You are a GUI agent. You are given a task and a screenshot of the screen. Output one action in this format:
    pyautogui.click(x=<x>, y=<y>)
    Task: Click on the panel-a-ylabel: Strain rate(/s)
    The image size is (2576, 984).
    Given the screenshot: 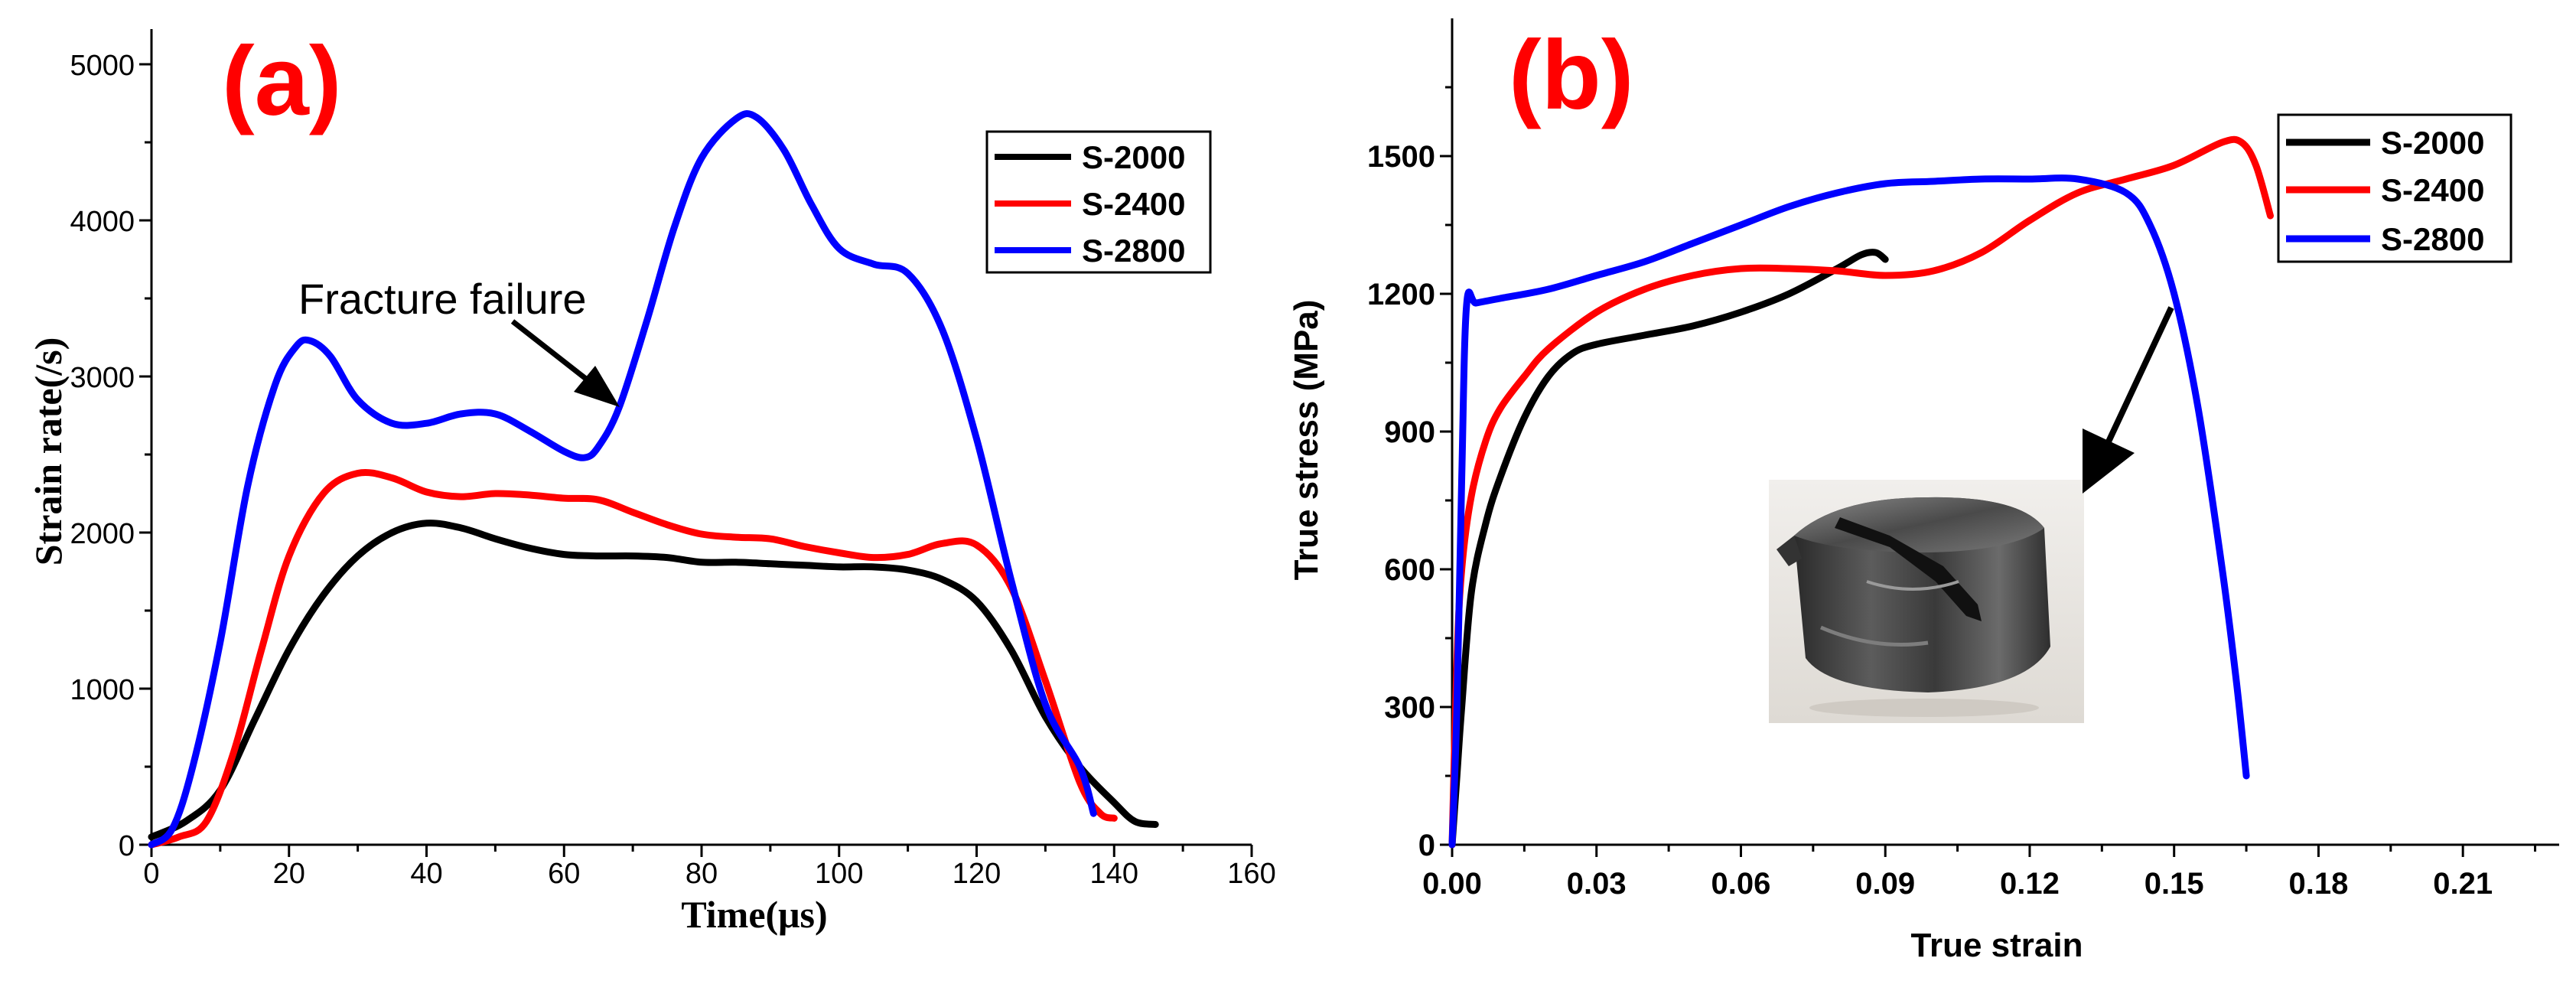 What is the action you would take?
    pyautogui.click(x=49, y=451)
    